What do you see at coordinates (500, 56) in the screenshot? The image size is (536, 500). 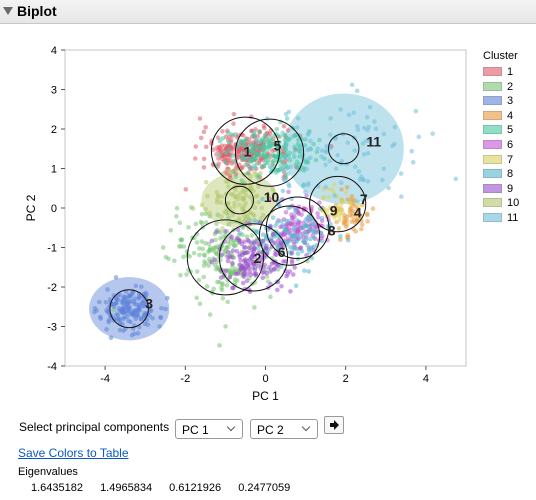 I see `legend-title: Cluster` at bounding box center [500, 56].